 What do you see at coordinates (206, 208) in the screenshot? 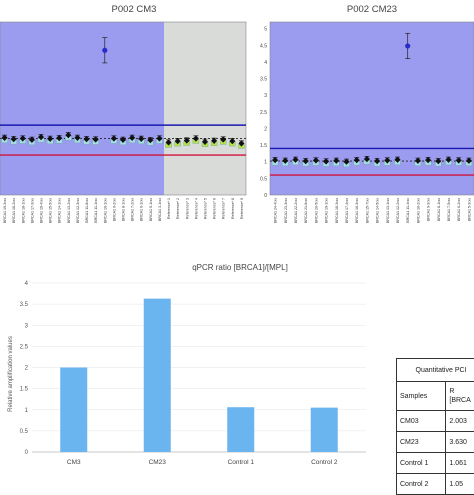
I see `x-tick-label: Reference* 5` at bounding box center [206, 208].